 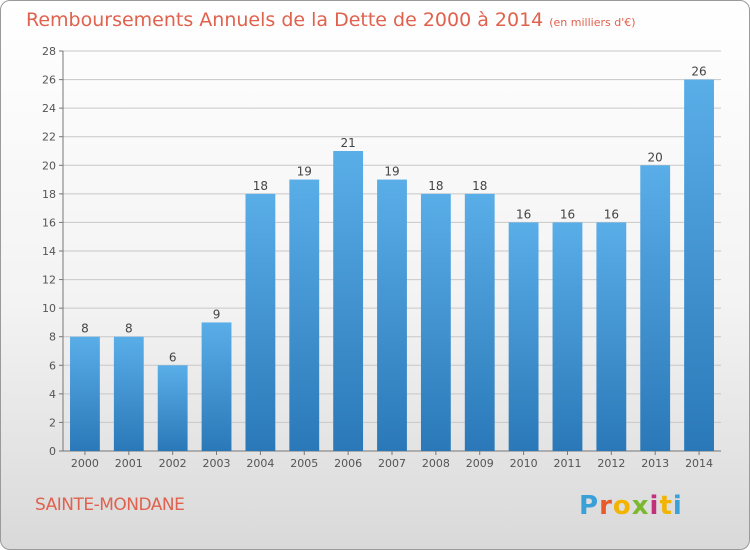 I want to click on x-tick-label: 2006, so click(x=348, y=463).